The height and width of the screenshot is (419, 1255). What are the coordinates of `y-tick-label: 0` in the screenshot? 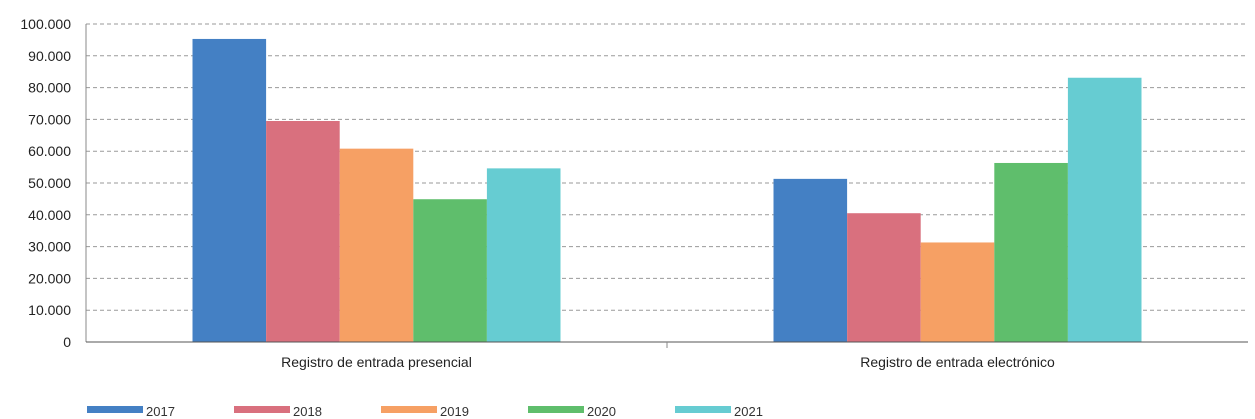 It's located at (67, 342).